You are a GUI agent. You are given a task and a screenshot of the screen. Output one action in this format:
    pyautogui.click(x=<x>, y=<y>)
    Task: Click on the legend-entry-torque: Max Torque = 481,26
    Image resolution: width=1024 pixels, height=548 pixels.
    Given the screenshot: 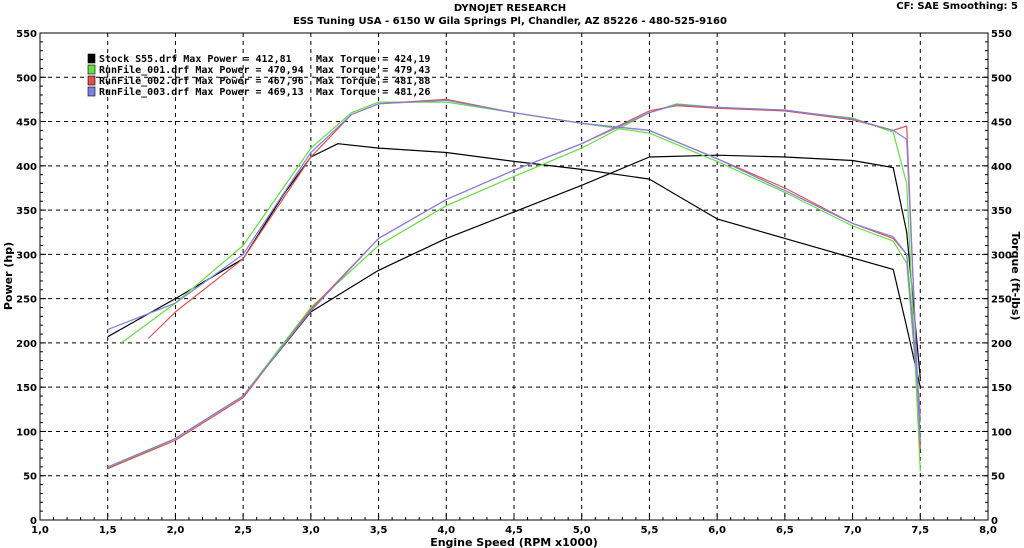 What is the action you would take?
    pyautogui.click(x=373, y=92)
    